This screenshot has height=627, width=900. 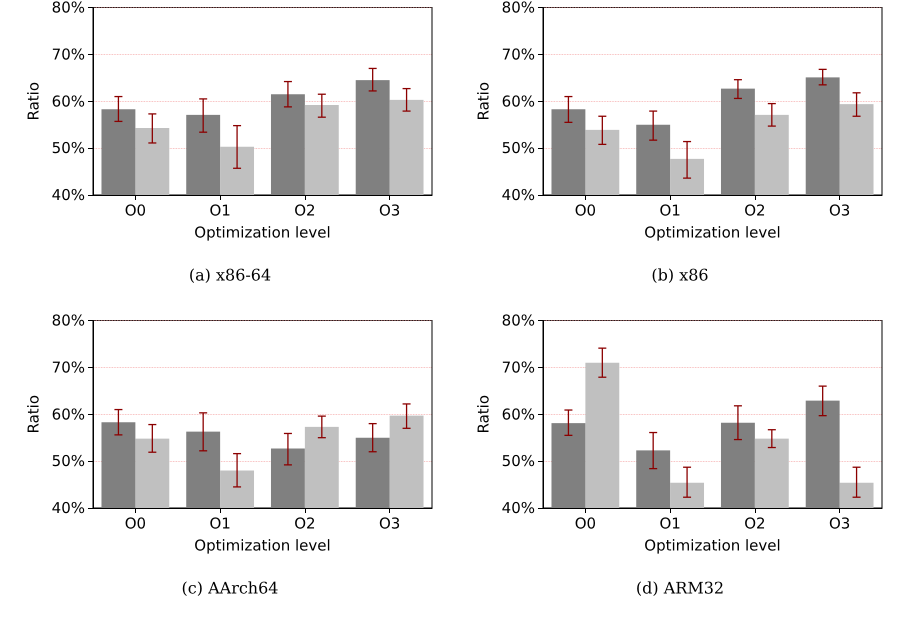 What do you see at coordinates (680, 588) in the screenshot?
I see `text: (d) ARM32` at bounding box center [680, 588].